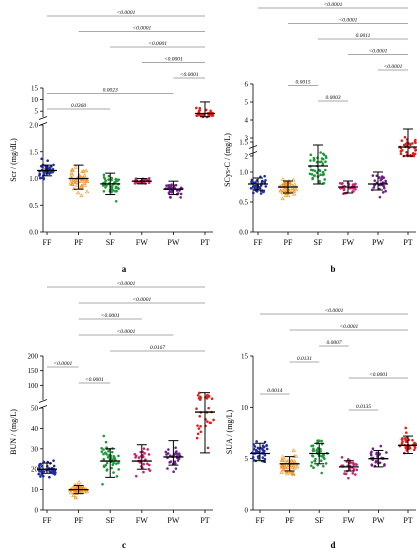  Describe the element at coordinates (243, 203) in the screenshot. I see `y-tick-label: 0.5` at that location.